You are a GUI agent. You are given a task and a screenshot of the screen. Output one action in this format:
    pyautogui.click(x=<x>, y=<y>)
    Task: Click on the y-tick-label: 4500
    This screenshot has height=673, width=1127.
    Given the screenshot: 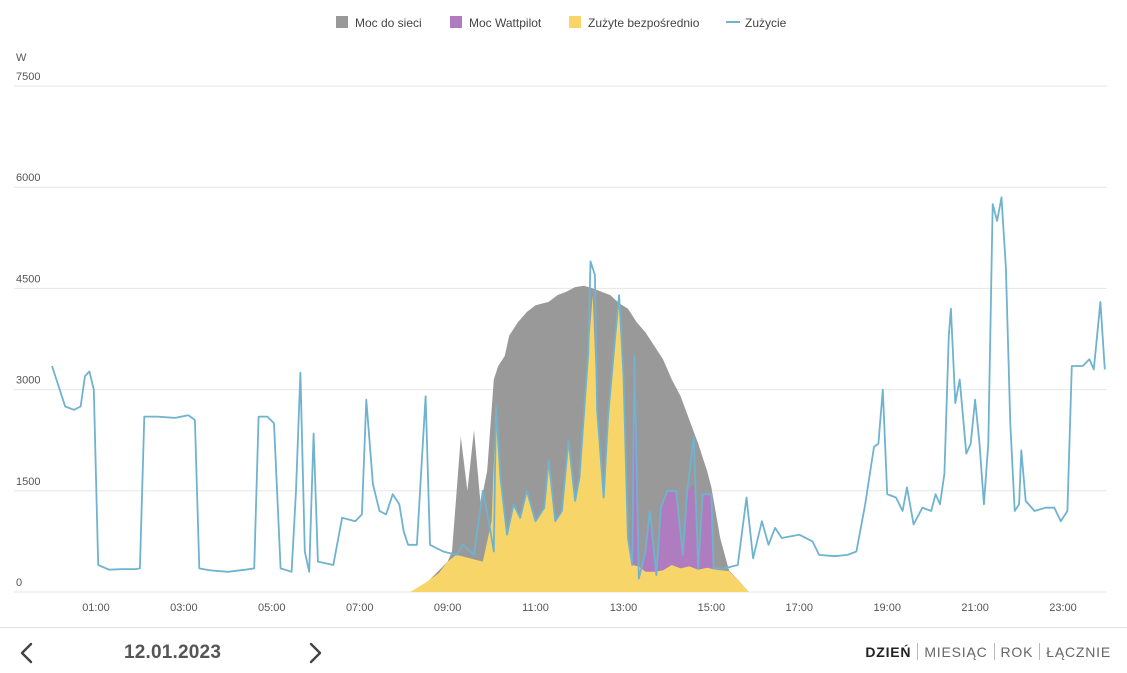 What is the action you would take?
    pyautogui.click(x=28, y=279)
    